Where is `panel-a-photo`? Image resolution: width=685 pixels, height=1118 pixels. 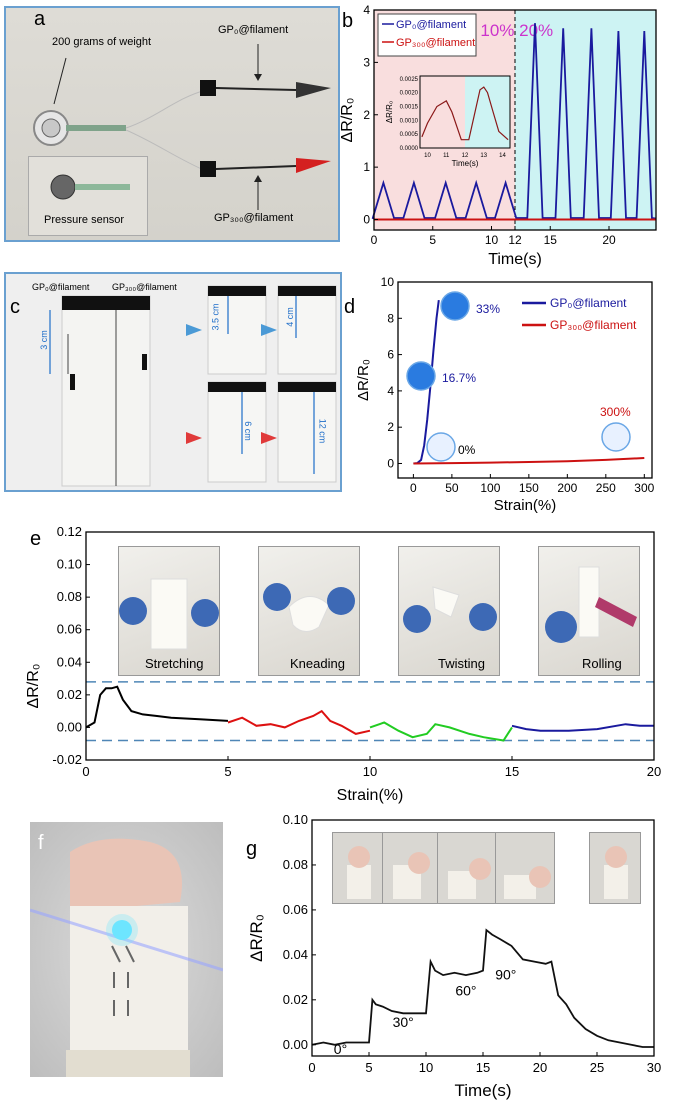 panel-a-photo is located at coordinates (172, 124).